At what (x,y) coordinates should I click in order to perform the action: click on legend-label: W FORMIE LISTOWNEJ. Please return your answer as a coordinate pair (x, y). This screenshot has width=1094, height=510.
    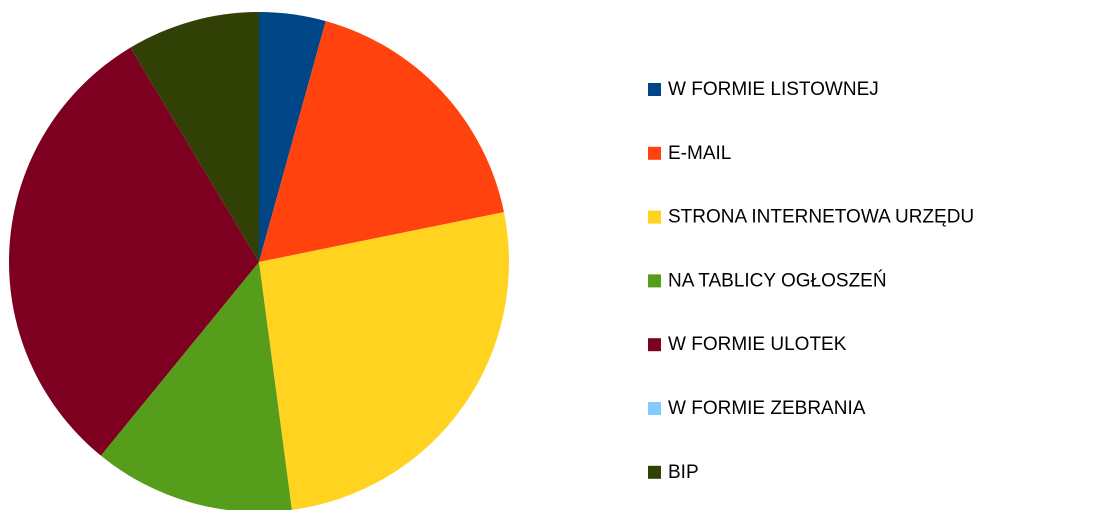
    Looking at the image, I should click on (773, 89).